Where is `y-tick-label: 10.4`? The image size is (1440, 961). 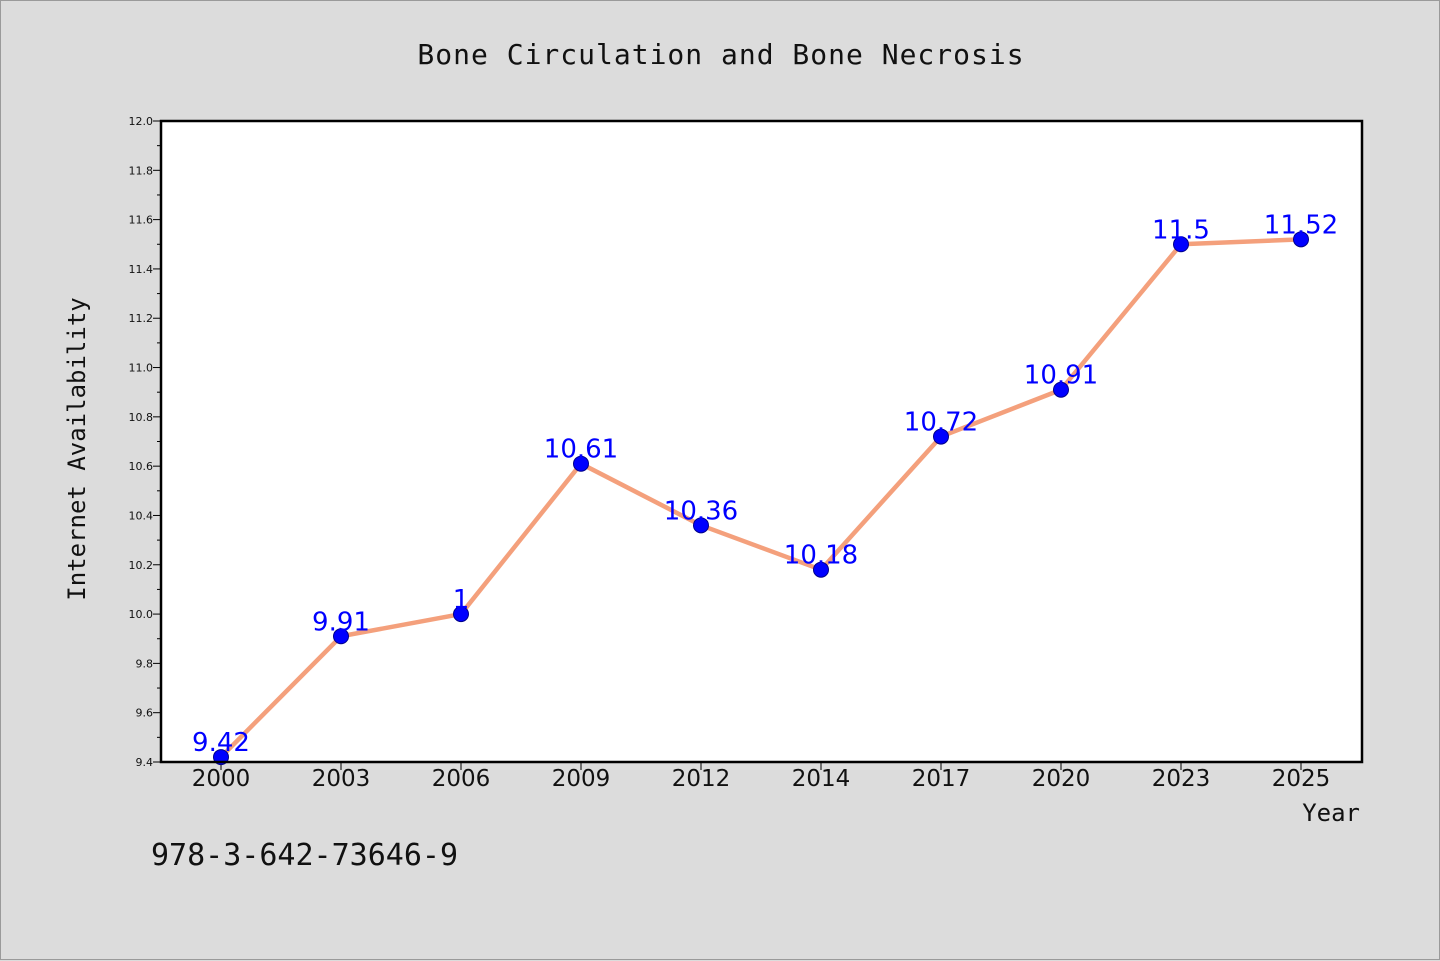 y-tick-label: 10.4 is located at coordinates (141, 515).